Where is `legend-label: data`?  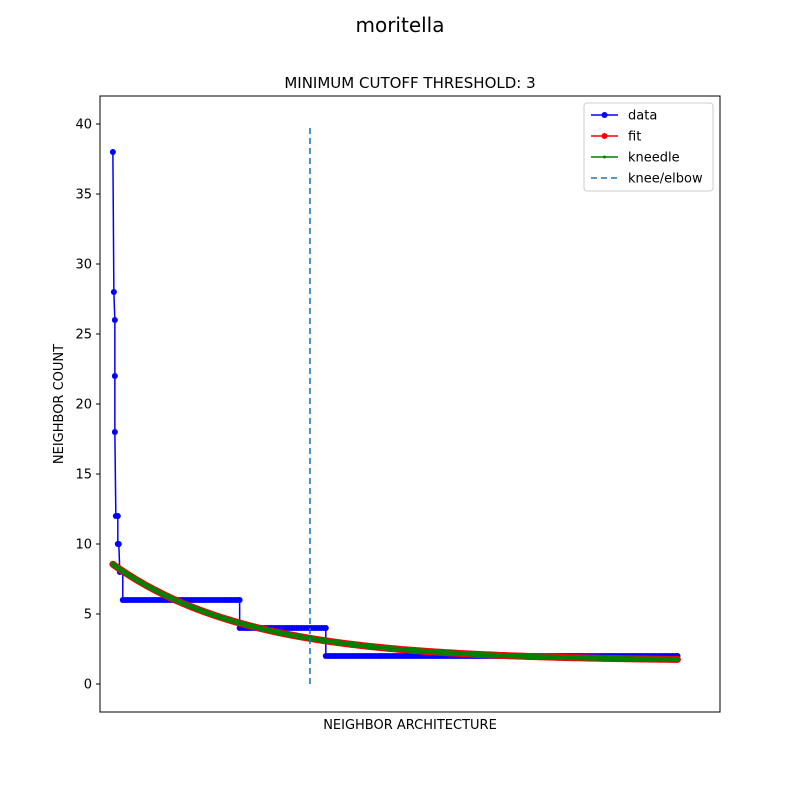 legend-label: data is located at coordinates (642, 116).